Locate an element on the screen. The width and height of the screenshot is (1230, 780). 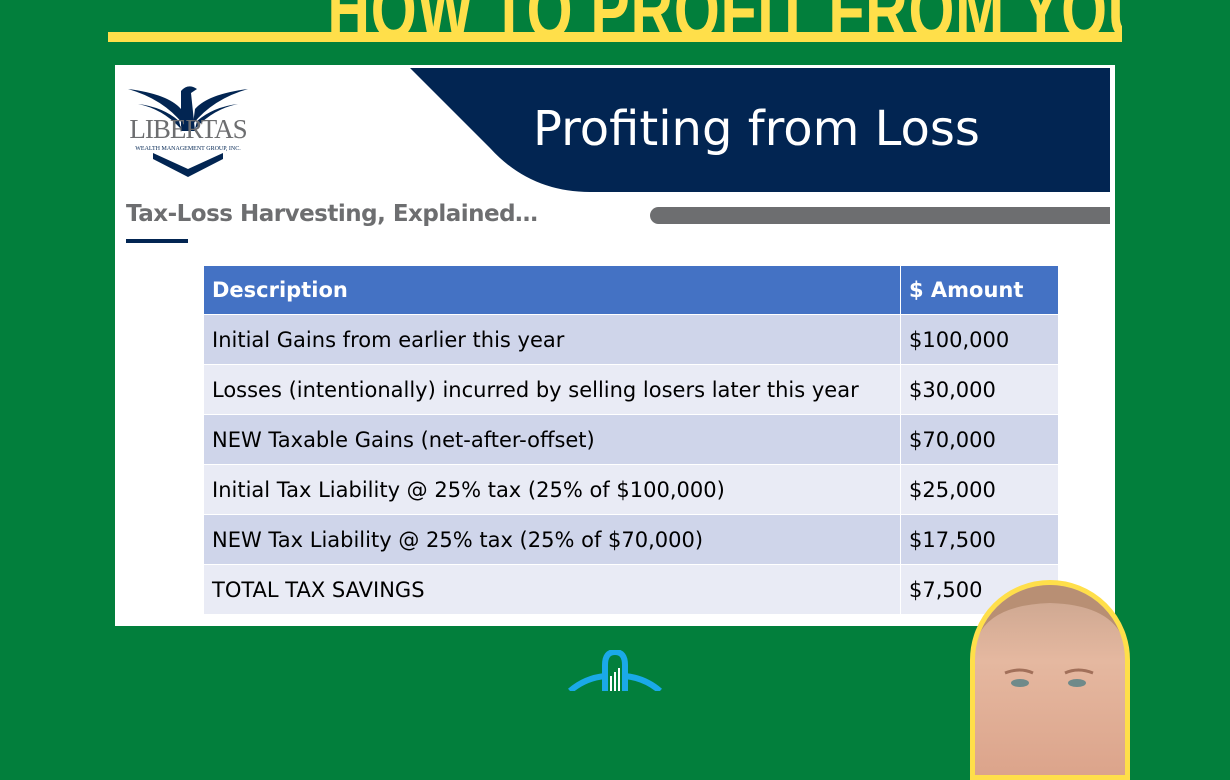
cell-amount: $100,000 is located at coordinates (979, 339).